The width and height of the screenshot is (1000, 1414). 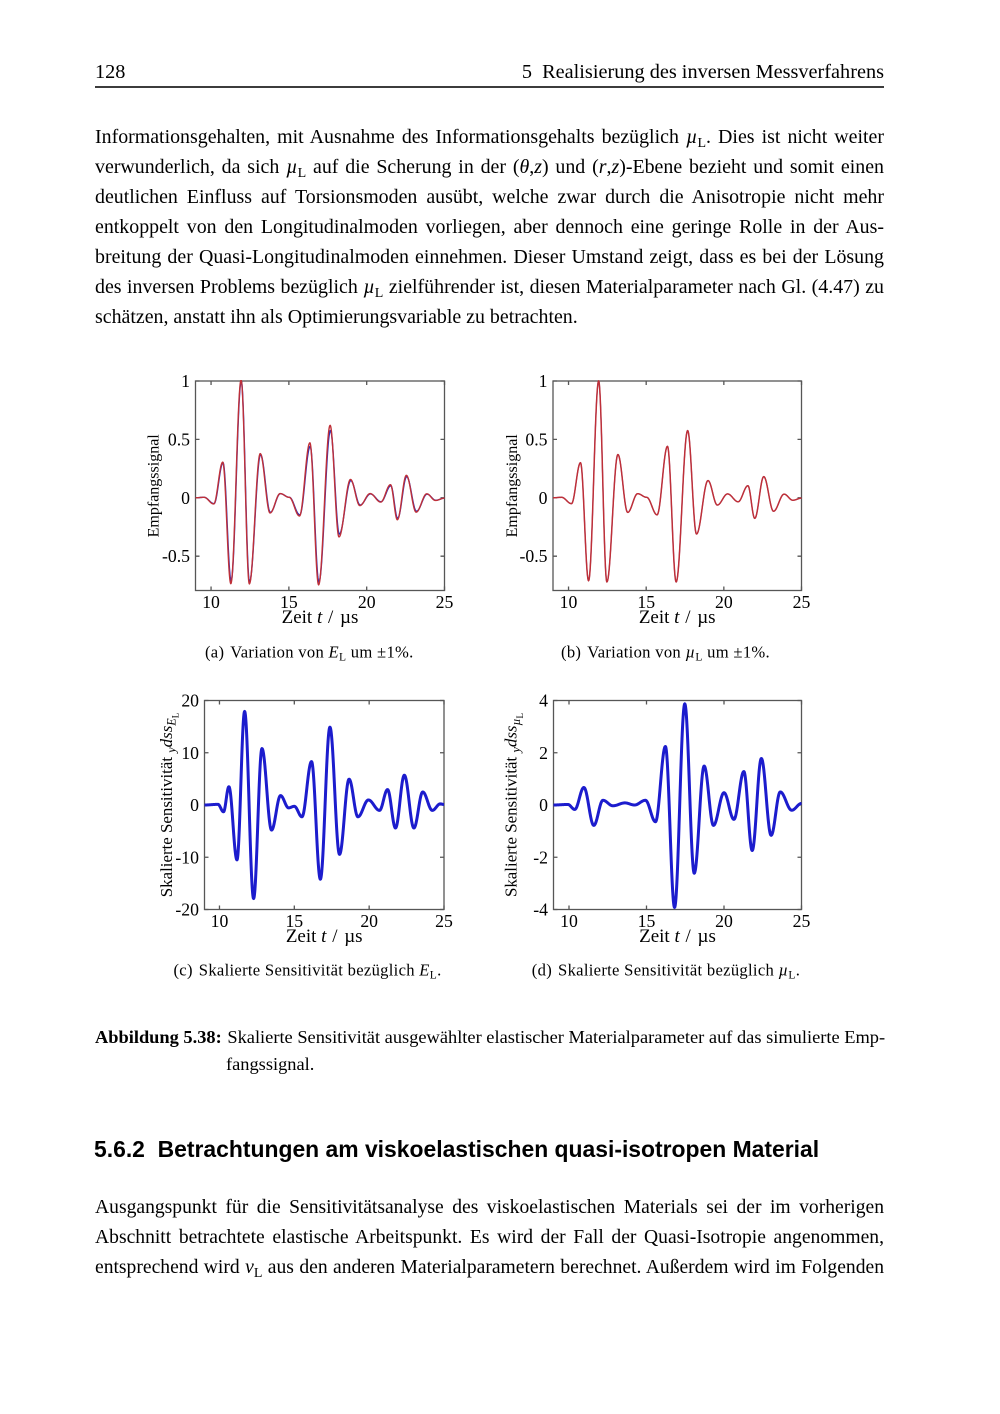 What do you see at coordinates (543, 753) in the screenshot?
I see `svg-text: 2` at bounding box center [543, 753].